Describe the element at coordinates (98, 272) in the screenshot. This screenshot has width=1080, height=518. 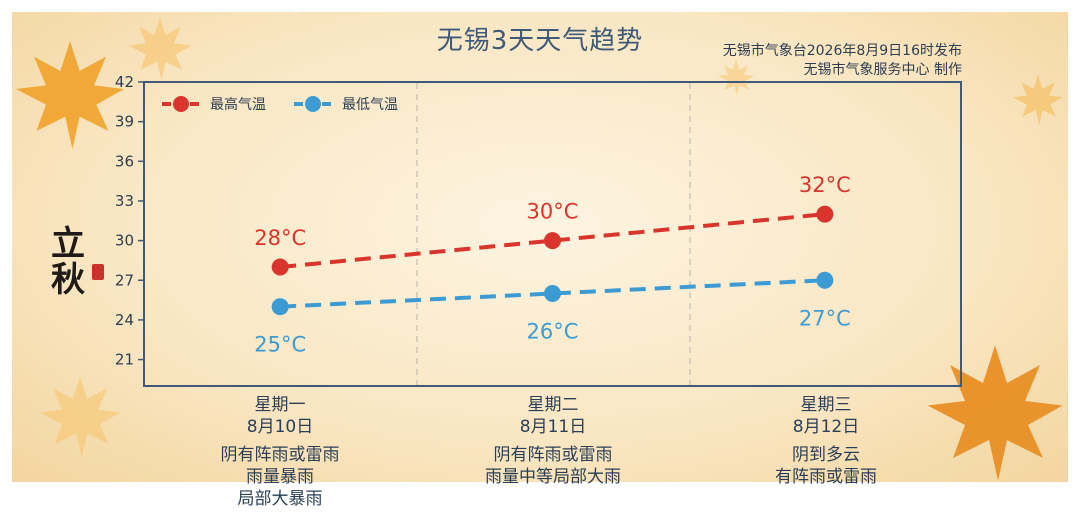
I see `seal-icon` at that location.